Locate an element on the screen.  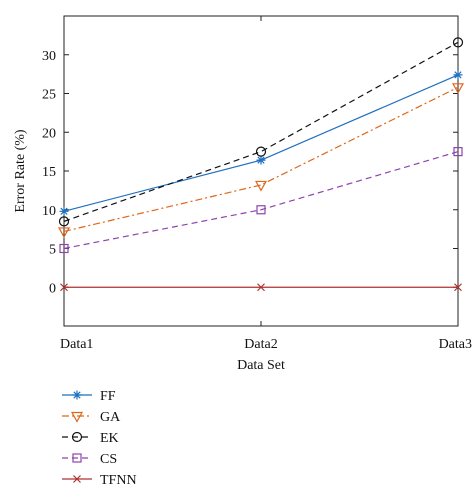
y-tick-label: 30 is located at coordinates (49, 56).